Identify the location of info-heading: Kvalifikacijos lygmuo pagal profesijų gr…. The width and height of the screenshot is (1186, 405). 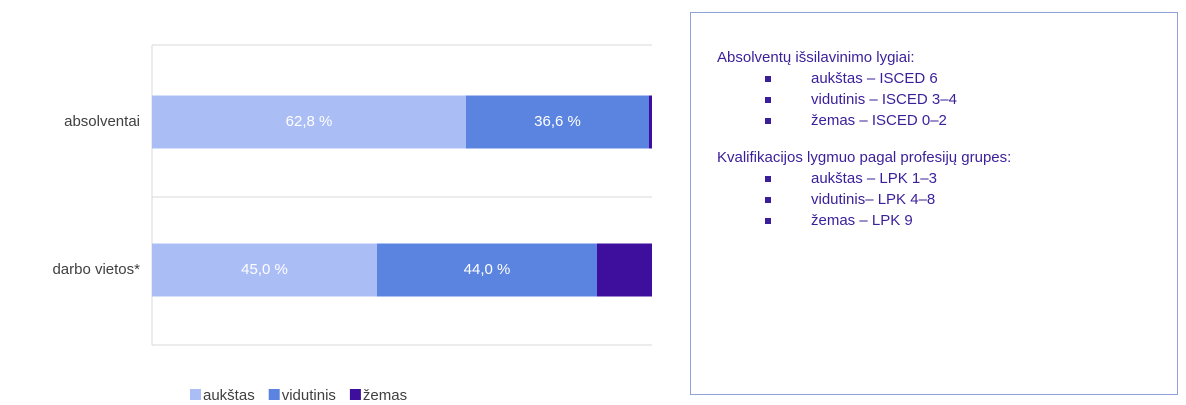
(864, 157).